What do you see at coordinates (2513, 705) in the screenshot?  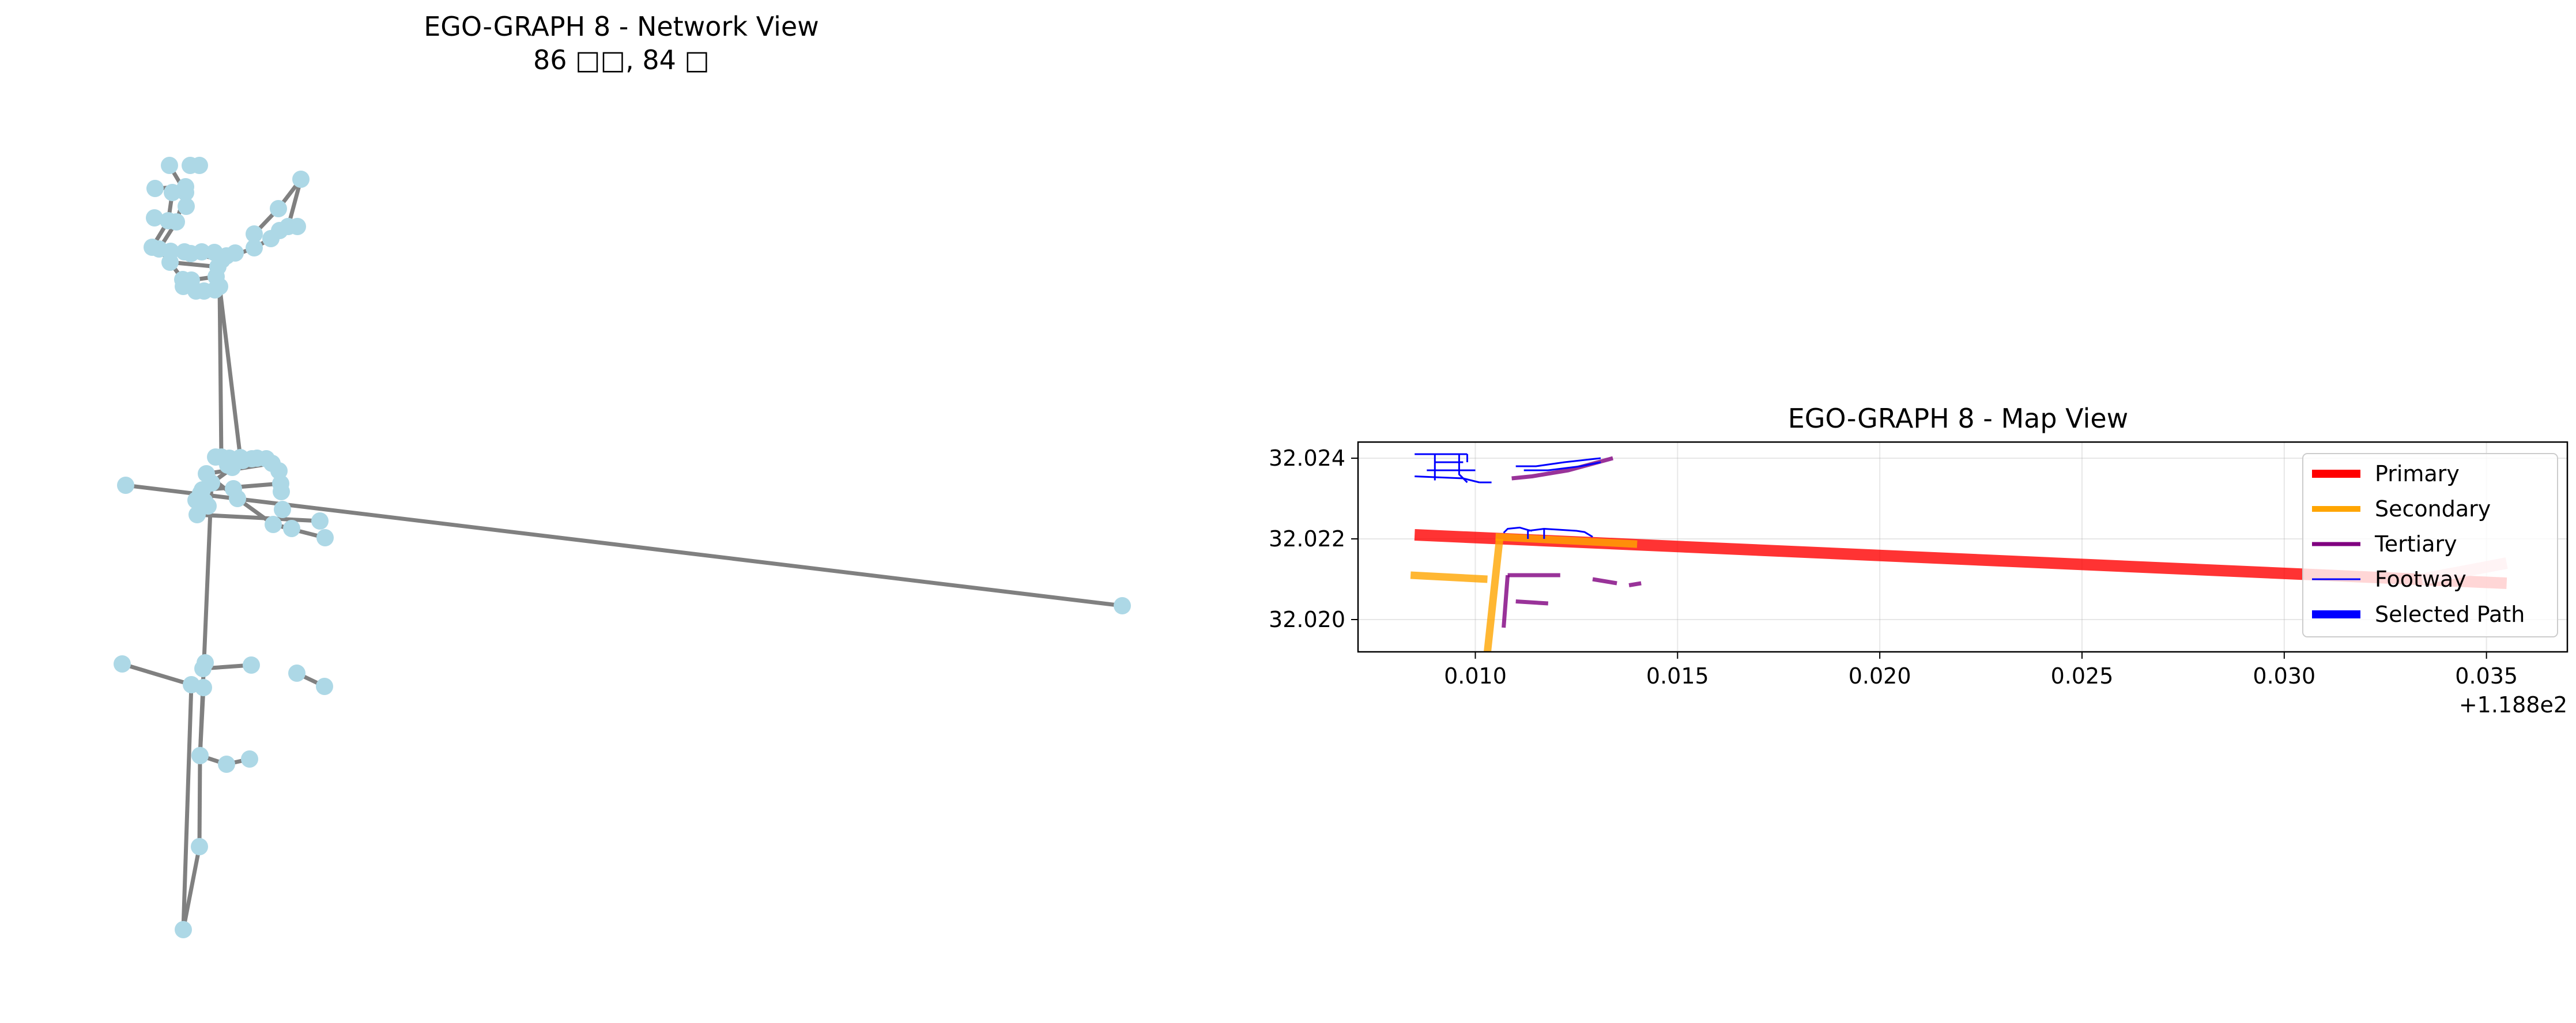 I see `x-offset-label: +1.188e2` at bounding box center [2513, 705].